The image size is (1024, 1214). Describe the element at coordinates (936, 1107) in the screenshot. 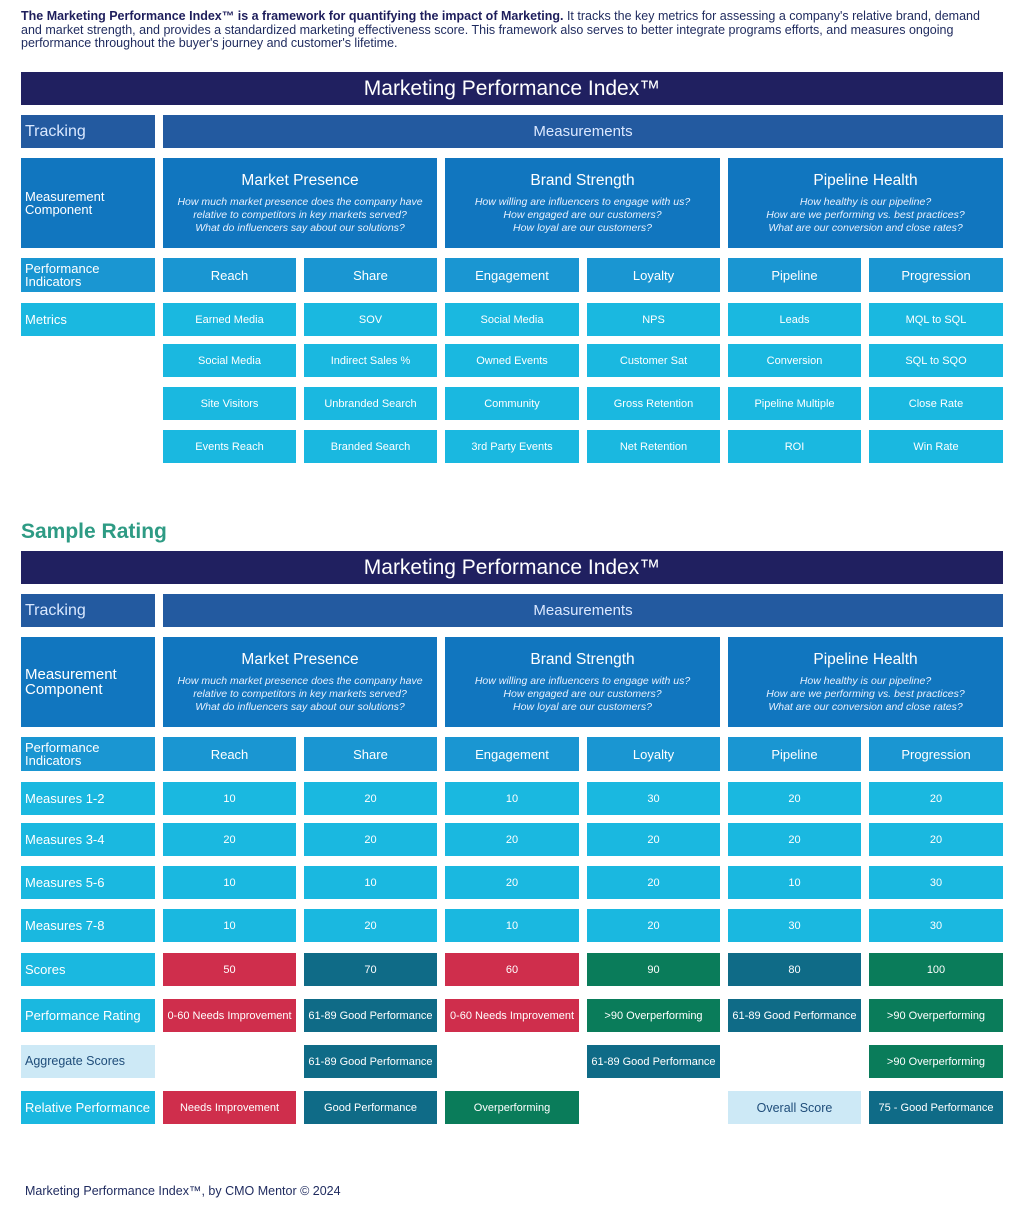

I see `overall-score-value: 75 - Good Performance` at that location.